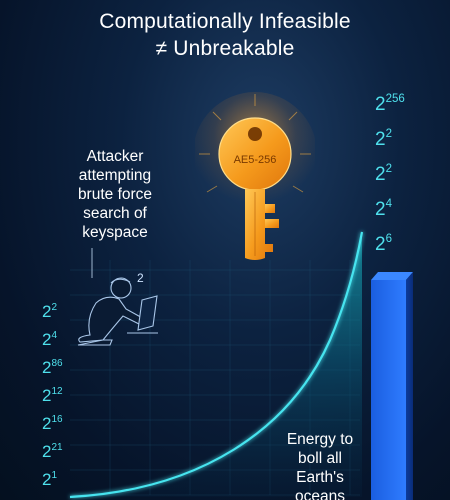 This screenshot has height=500, width=450. Describe the element at coordinates (115, 213) in the screenshot. I see `attacker-caption-line: search of` at that location.